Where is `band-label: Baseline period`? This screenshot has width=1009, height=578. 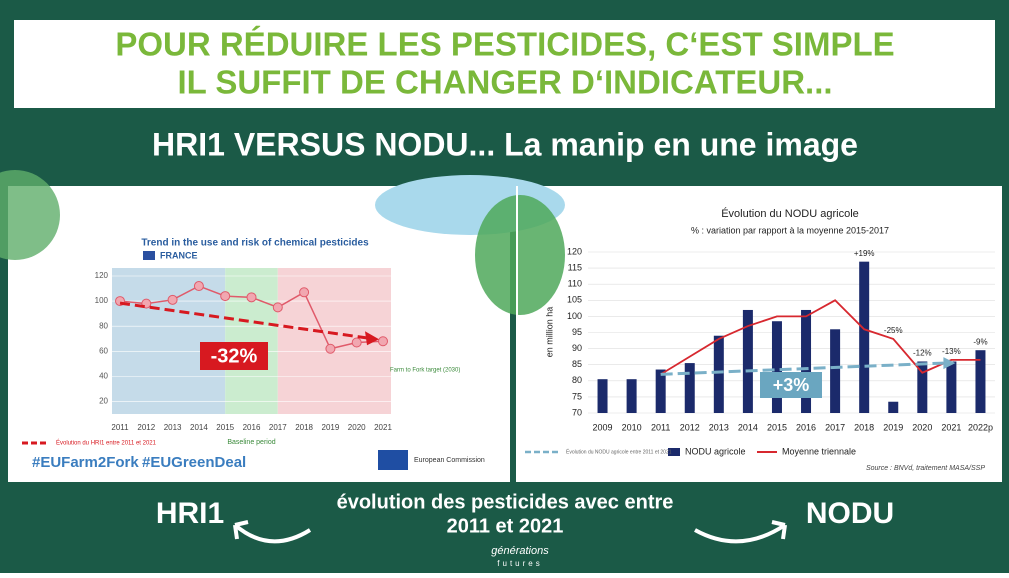 band-label: Baseline period is located at coordinates (251, 442).